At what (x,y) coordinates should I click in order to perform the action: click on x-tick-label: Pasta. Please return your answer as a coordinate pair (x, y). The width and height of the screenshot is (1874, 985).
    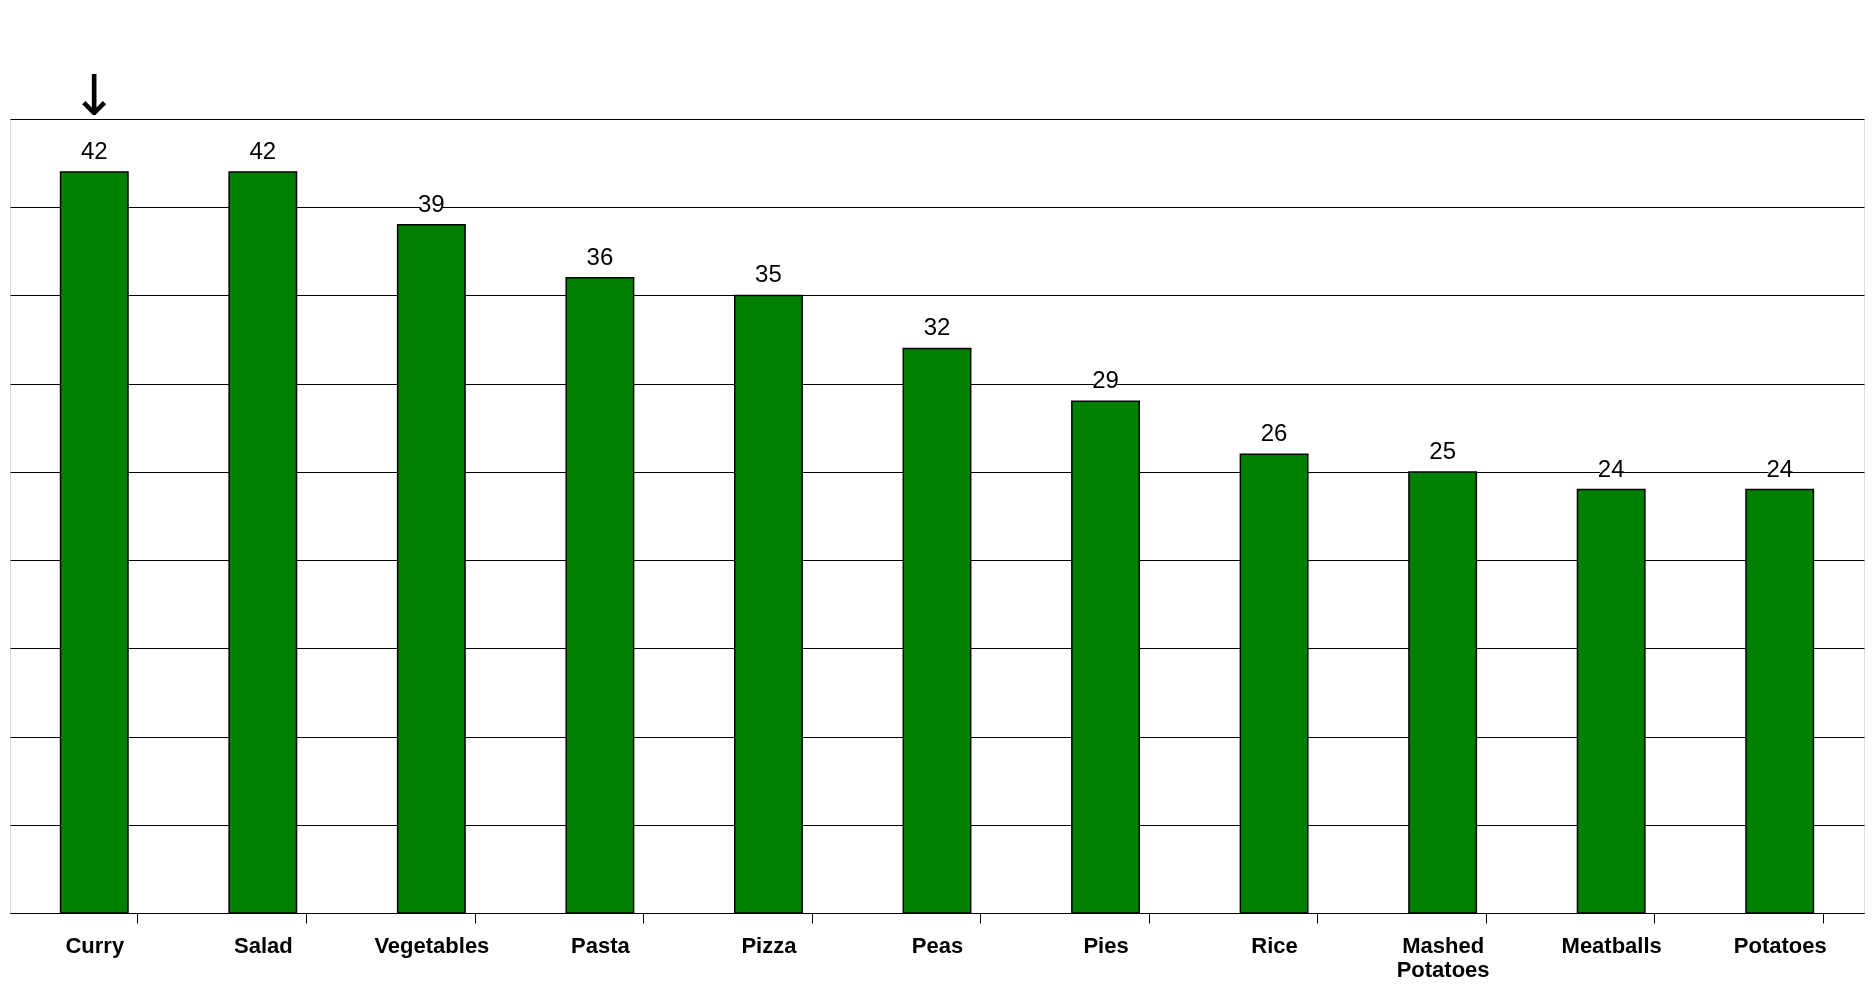
    Looking at the image, I should click on (601, 945).